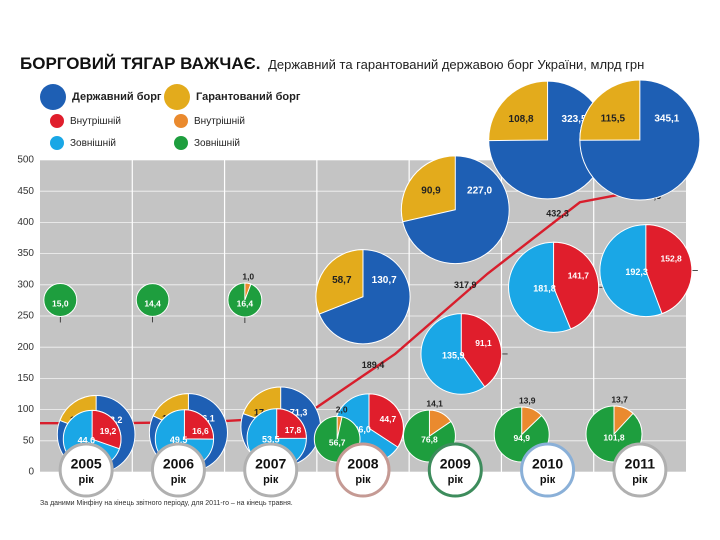  Describe the element at coordinates (232, 97) in the screenshot. I see `legend-guaranteed-debt: Гарантований борг` at that location.